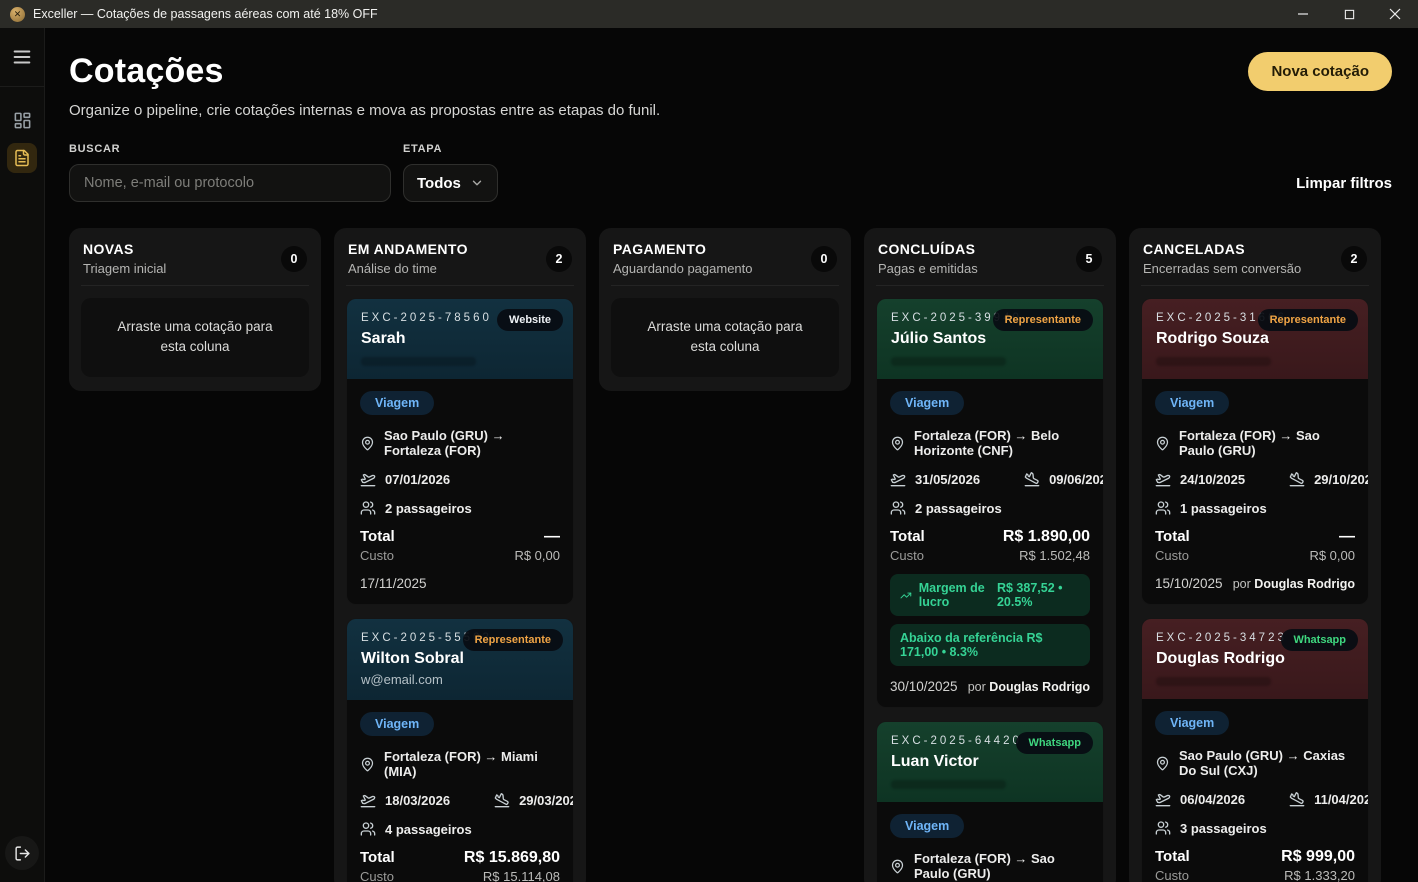 Image resolution: width=1418 pixels, height=882 pixels. What do you see at coordinates (1320, 71) in the screenshot?
I see `new-quote-button: Nova cotação` at bounding box center [1320, 71].